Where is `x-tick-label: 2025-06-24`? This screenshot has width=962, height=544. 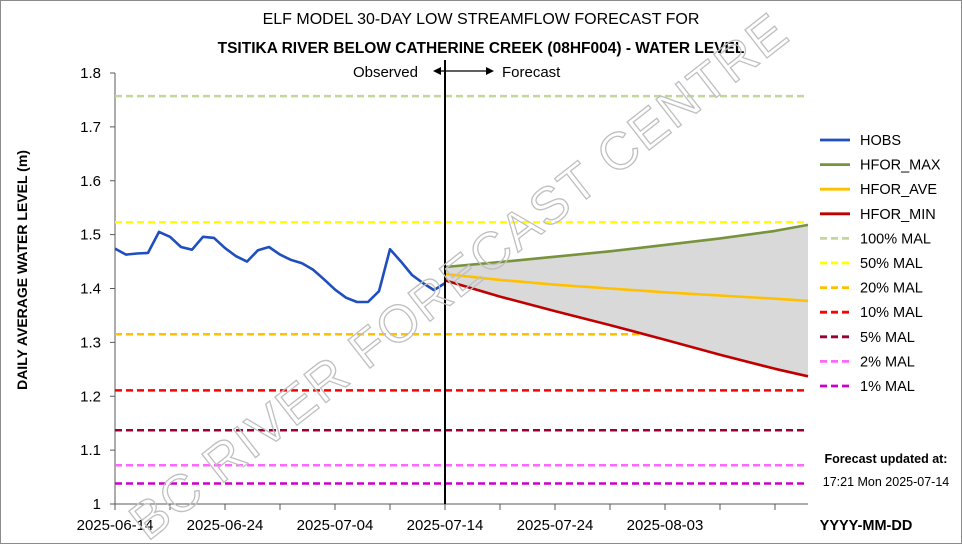 x-tick-label: 2025-06-24 is located at coordinates (225, 525).